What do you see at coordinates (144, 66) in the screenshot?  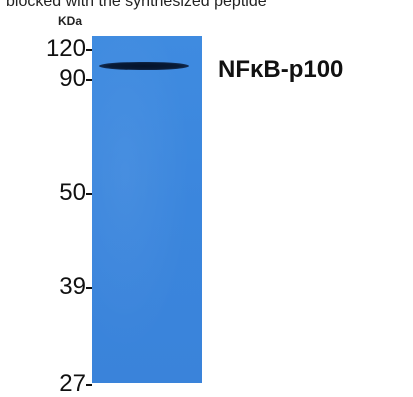 I see `protein-band` at bounding box center [144, 66].